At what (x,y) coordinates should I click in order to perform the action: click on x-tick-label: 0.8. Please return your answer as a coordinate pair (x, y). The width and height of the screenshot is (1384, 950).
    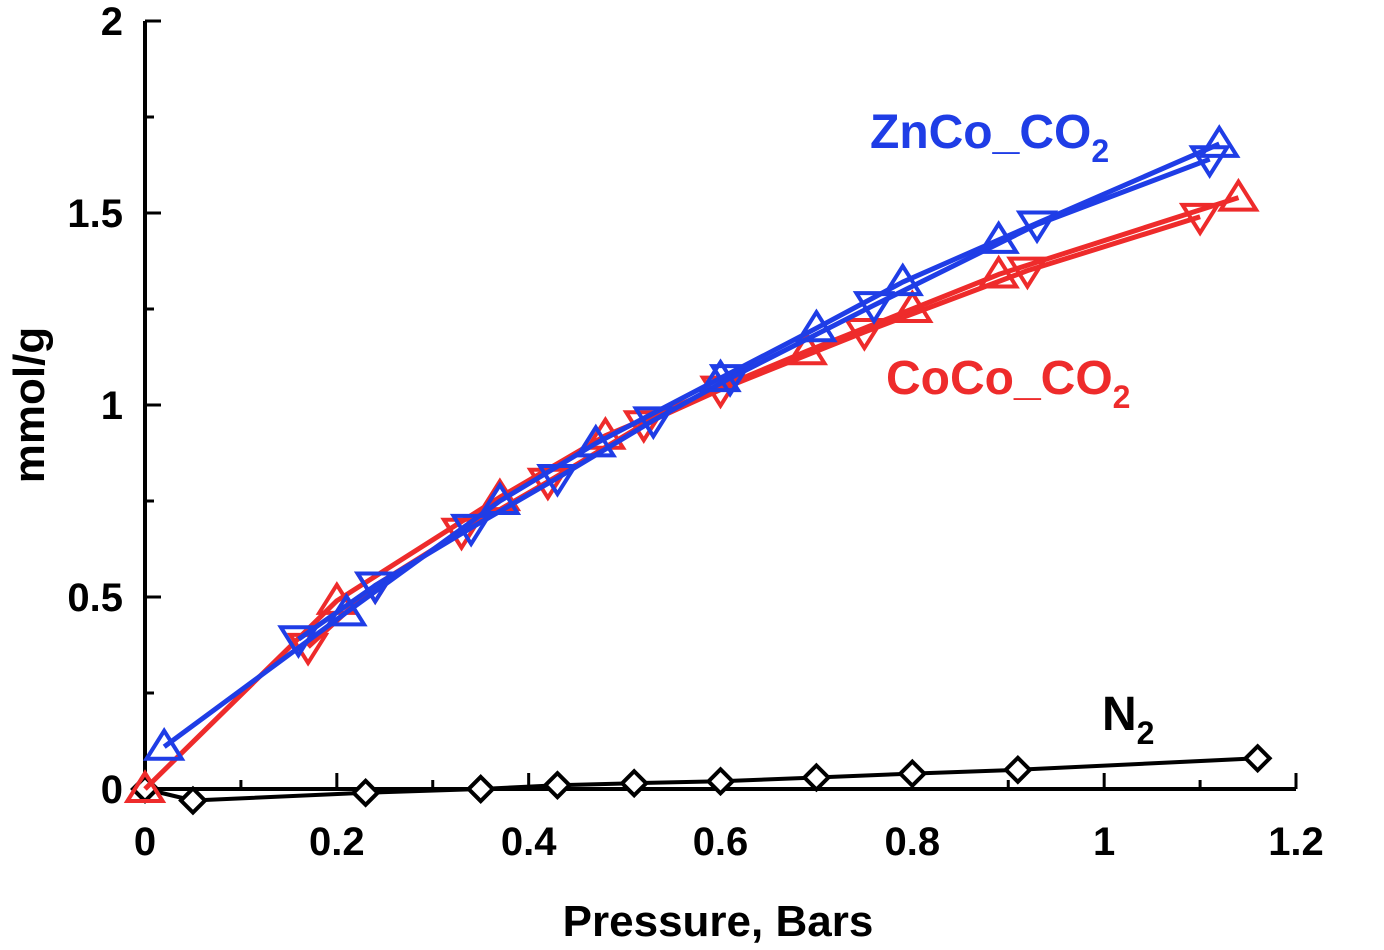
    Looking at the image, I should click on (913, 842).